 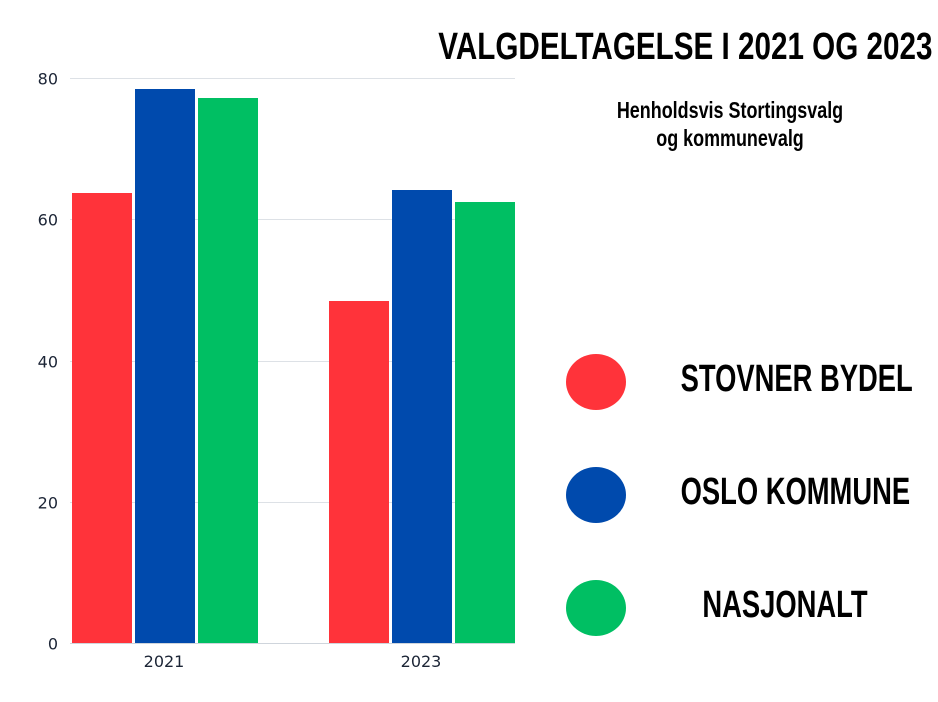 What do you see at coordinates (730, 110) in the screenshot?
I see `subtitle-line-1: Henholdsvis Stortingsvalg` at bounding box center [730, 110].